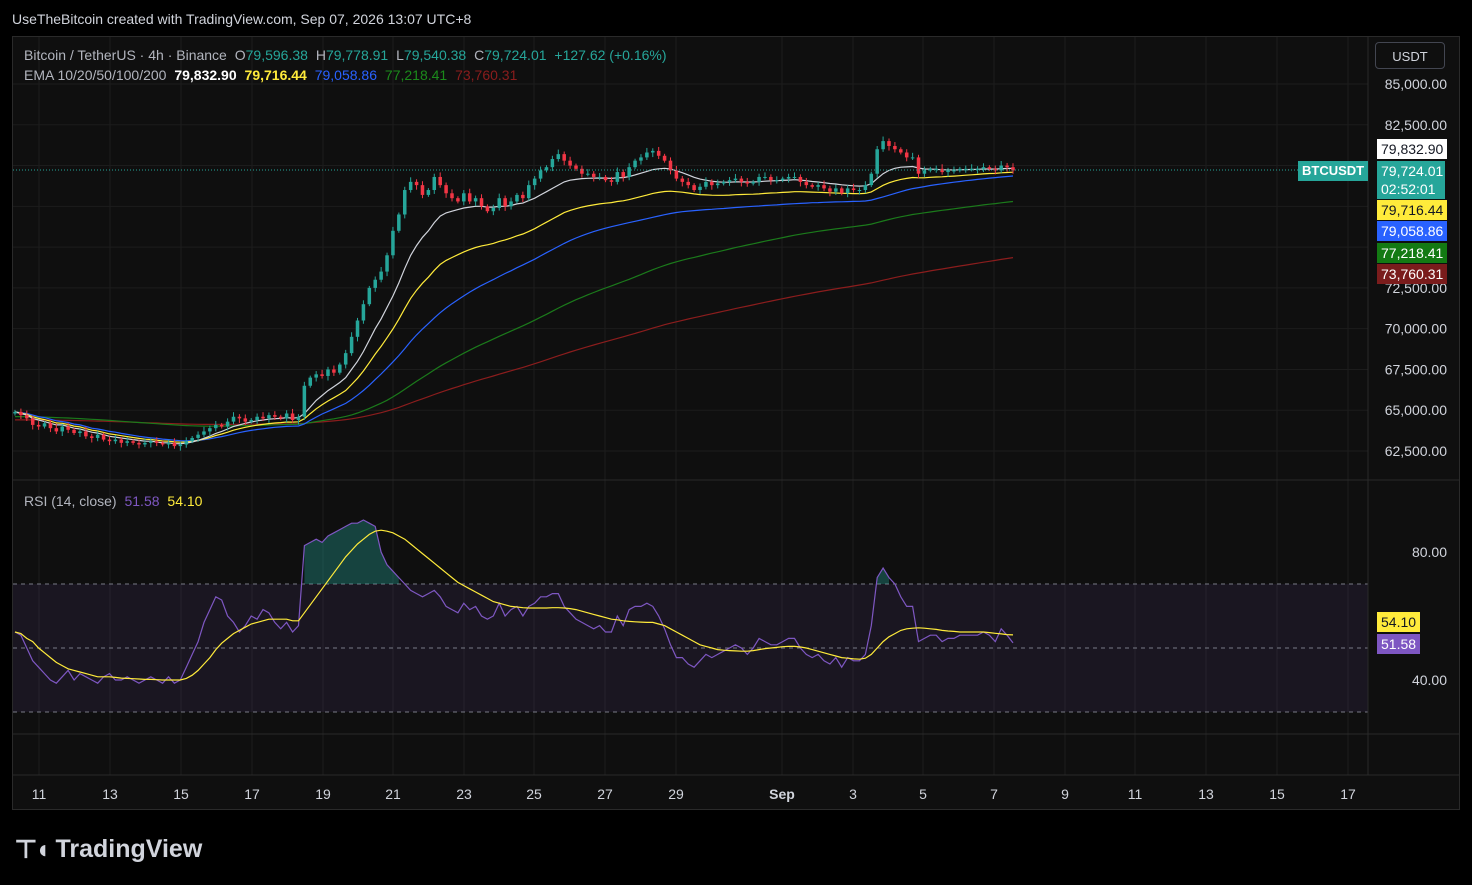  I want to click on close-label: C, so click(479, 55).